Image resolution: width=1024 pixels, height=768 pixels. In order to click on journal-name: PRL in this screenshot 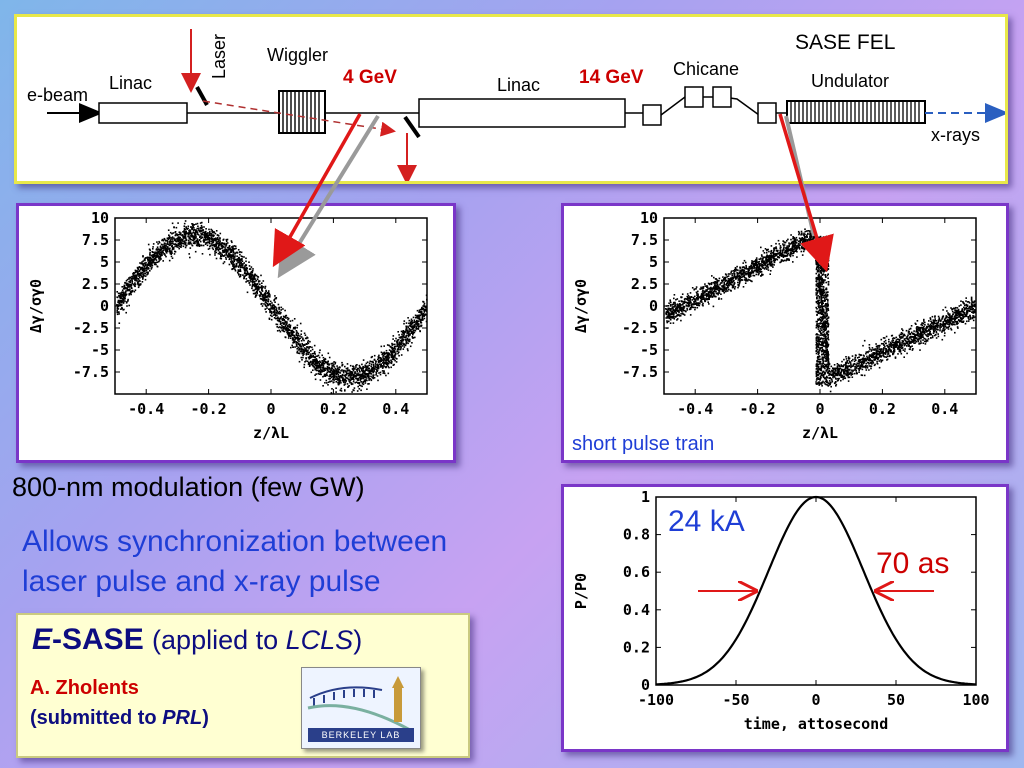, I will do `click(182, 718)`.